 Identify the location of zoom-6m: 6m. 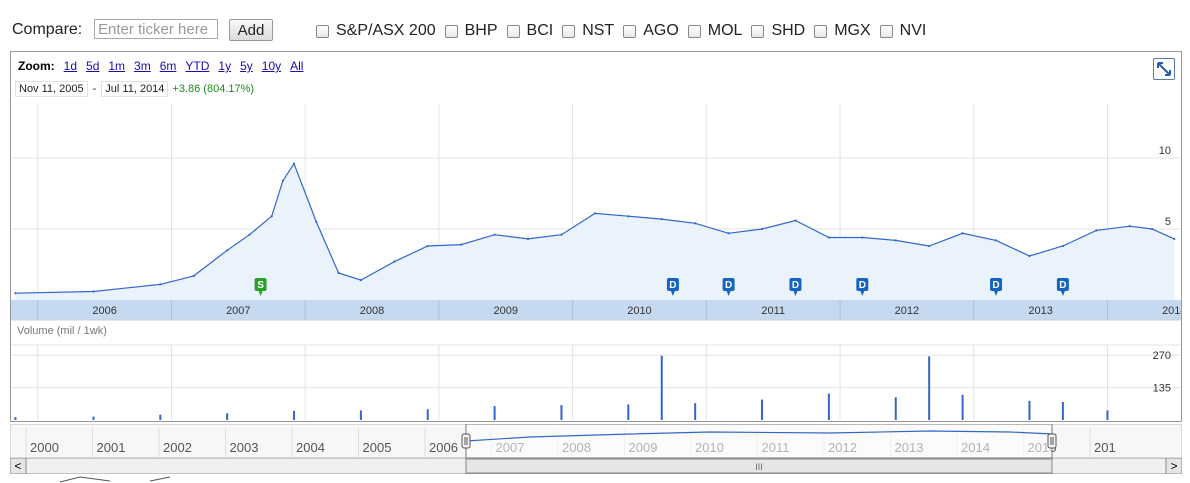
(168, 66).